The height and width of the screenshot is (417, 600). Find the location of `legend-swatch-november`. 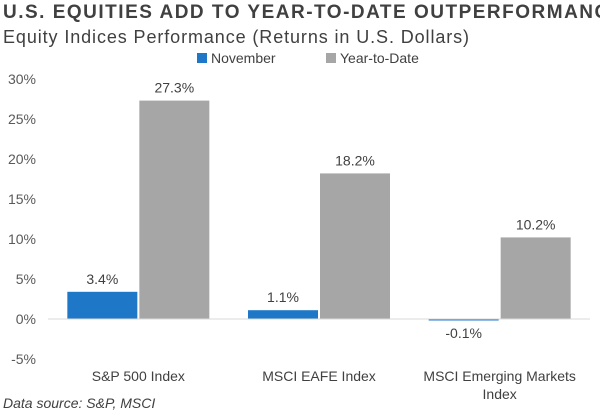

legend-swatch-november is located at coordinates (202, 58).